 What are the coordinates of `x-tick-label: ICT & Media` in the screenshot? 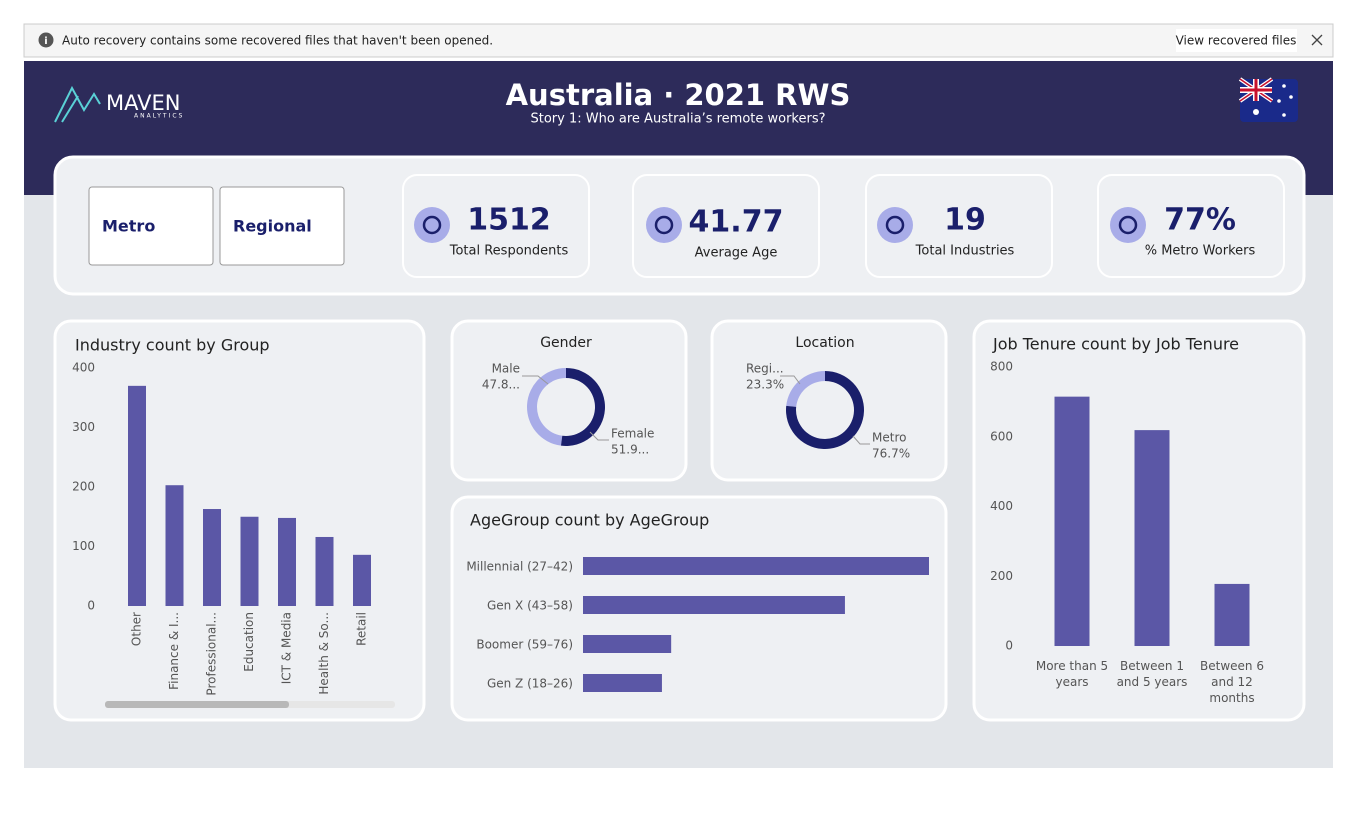 It's located at (287, 648).